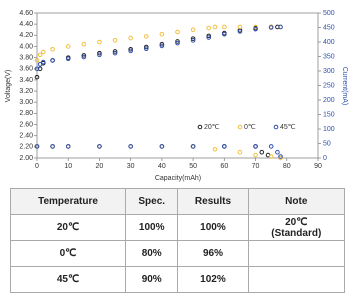 This screenshot has width=353, height=294. What do you see at coordinates (68, 253) in the screenshot?
I see `table-cell: 0℃` at bounding box center [68, 253].